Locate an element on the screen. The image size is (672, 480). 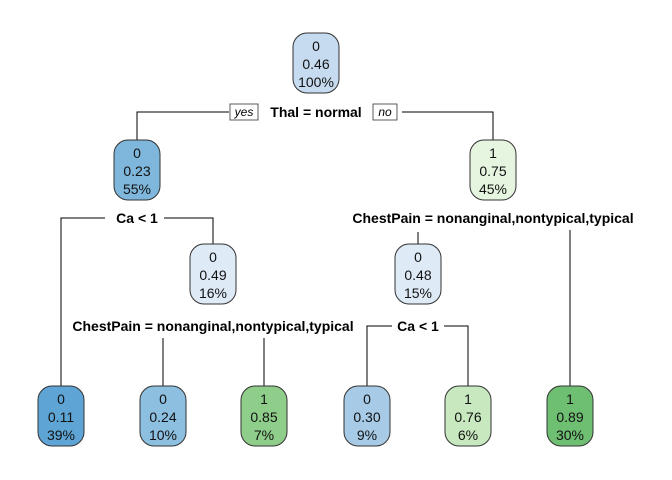
split-label-right-left: Ca < 1 is located at coordinates (418, 326).